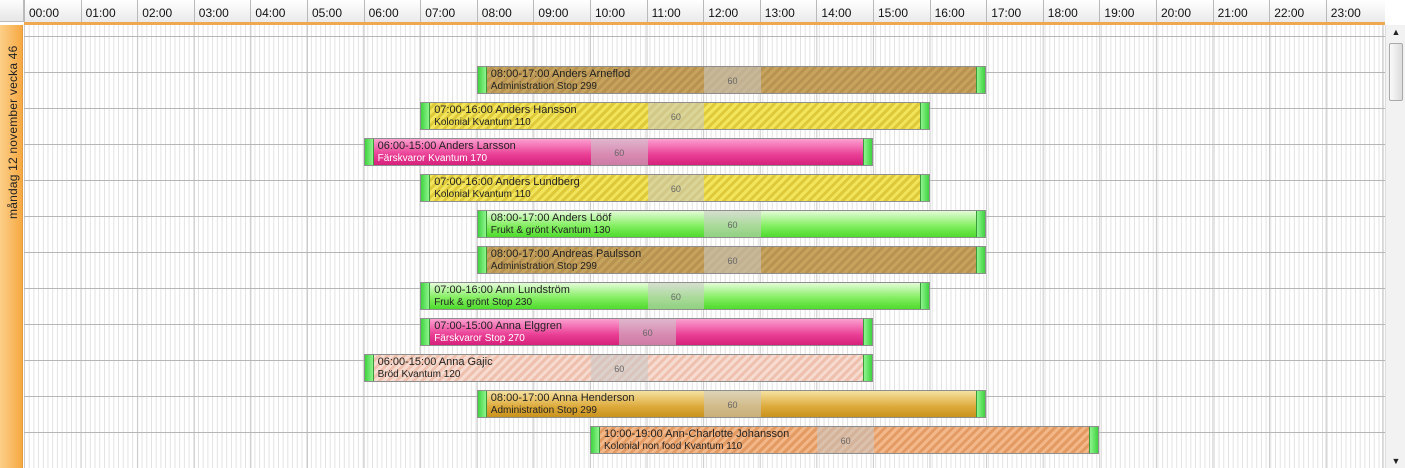 This screenshot has height=468, width=1405. Describe the element at coordinates (562, 398) in the screenshot. I see `shift-title: 08:00-17:00 Anna Henderson` at that location.